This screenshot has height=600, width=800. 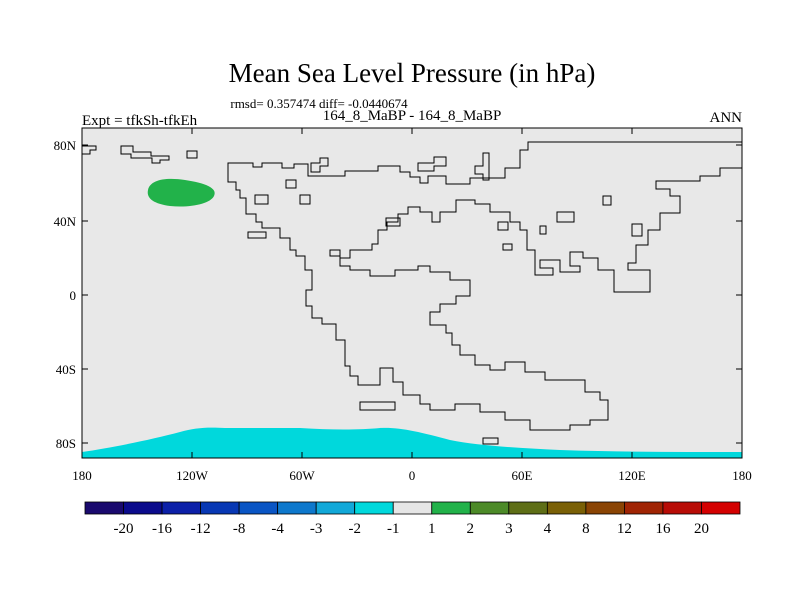 What do you see at coordinates (393, 529) in the screenshot?
I see `colorbar-label: -1` at bounding box center [393, 529].